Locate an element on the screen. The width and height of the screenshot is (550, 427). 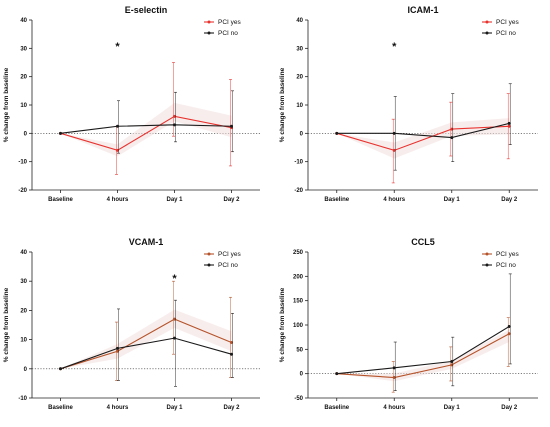
chart-title: VCAM-1 is located at coordinates (146, 242).